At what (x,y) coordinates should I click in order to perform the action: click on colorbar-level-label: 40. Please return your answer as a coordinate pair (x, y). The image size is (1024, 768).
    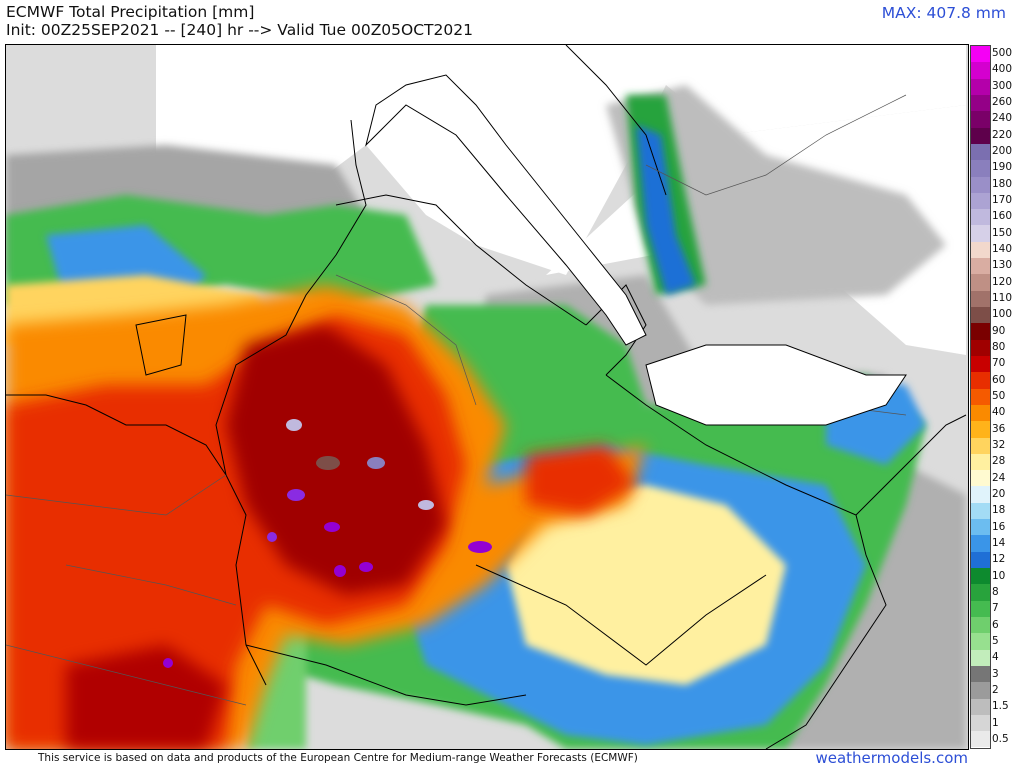
    Looking at the image, I should click on (999, 412).